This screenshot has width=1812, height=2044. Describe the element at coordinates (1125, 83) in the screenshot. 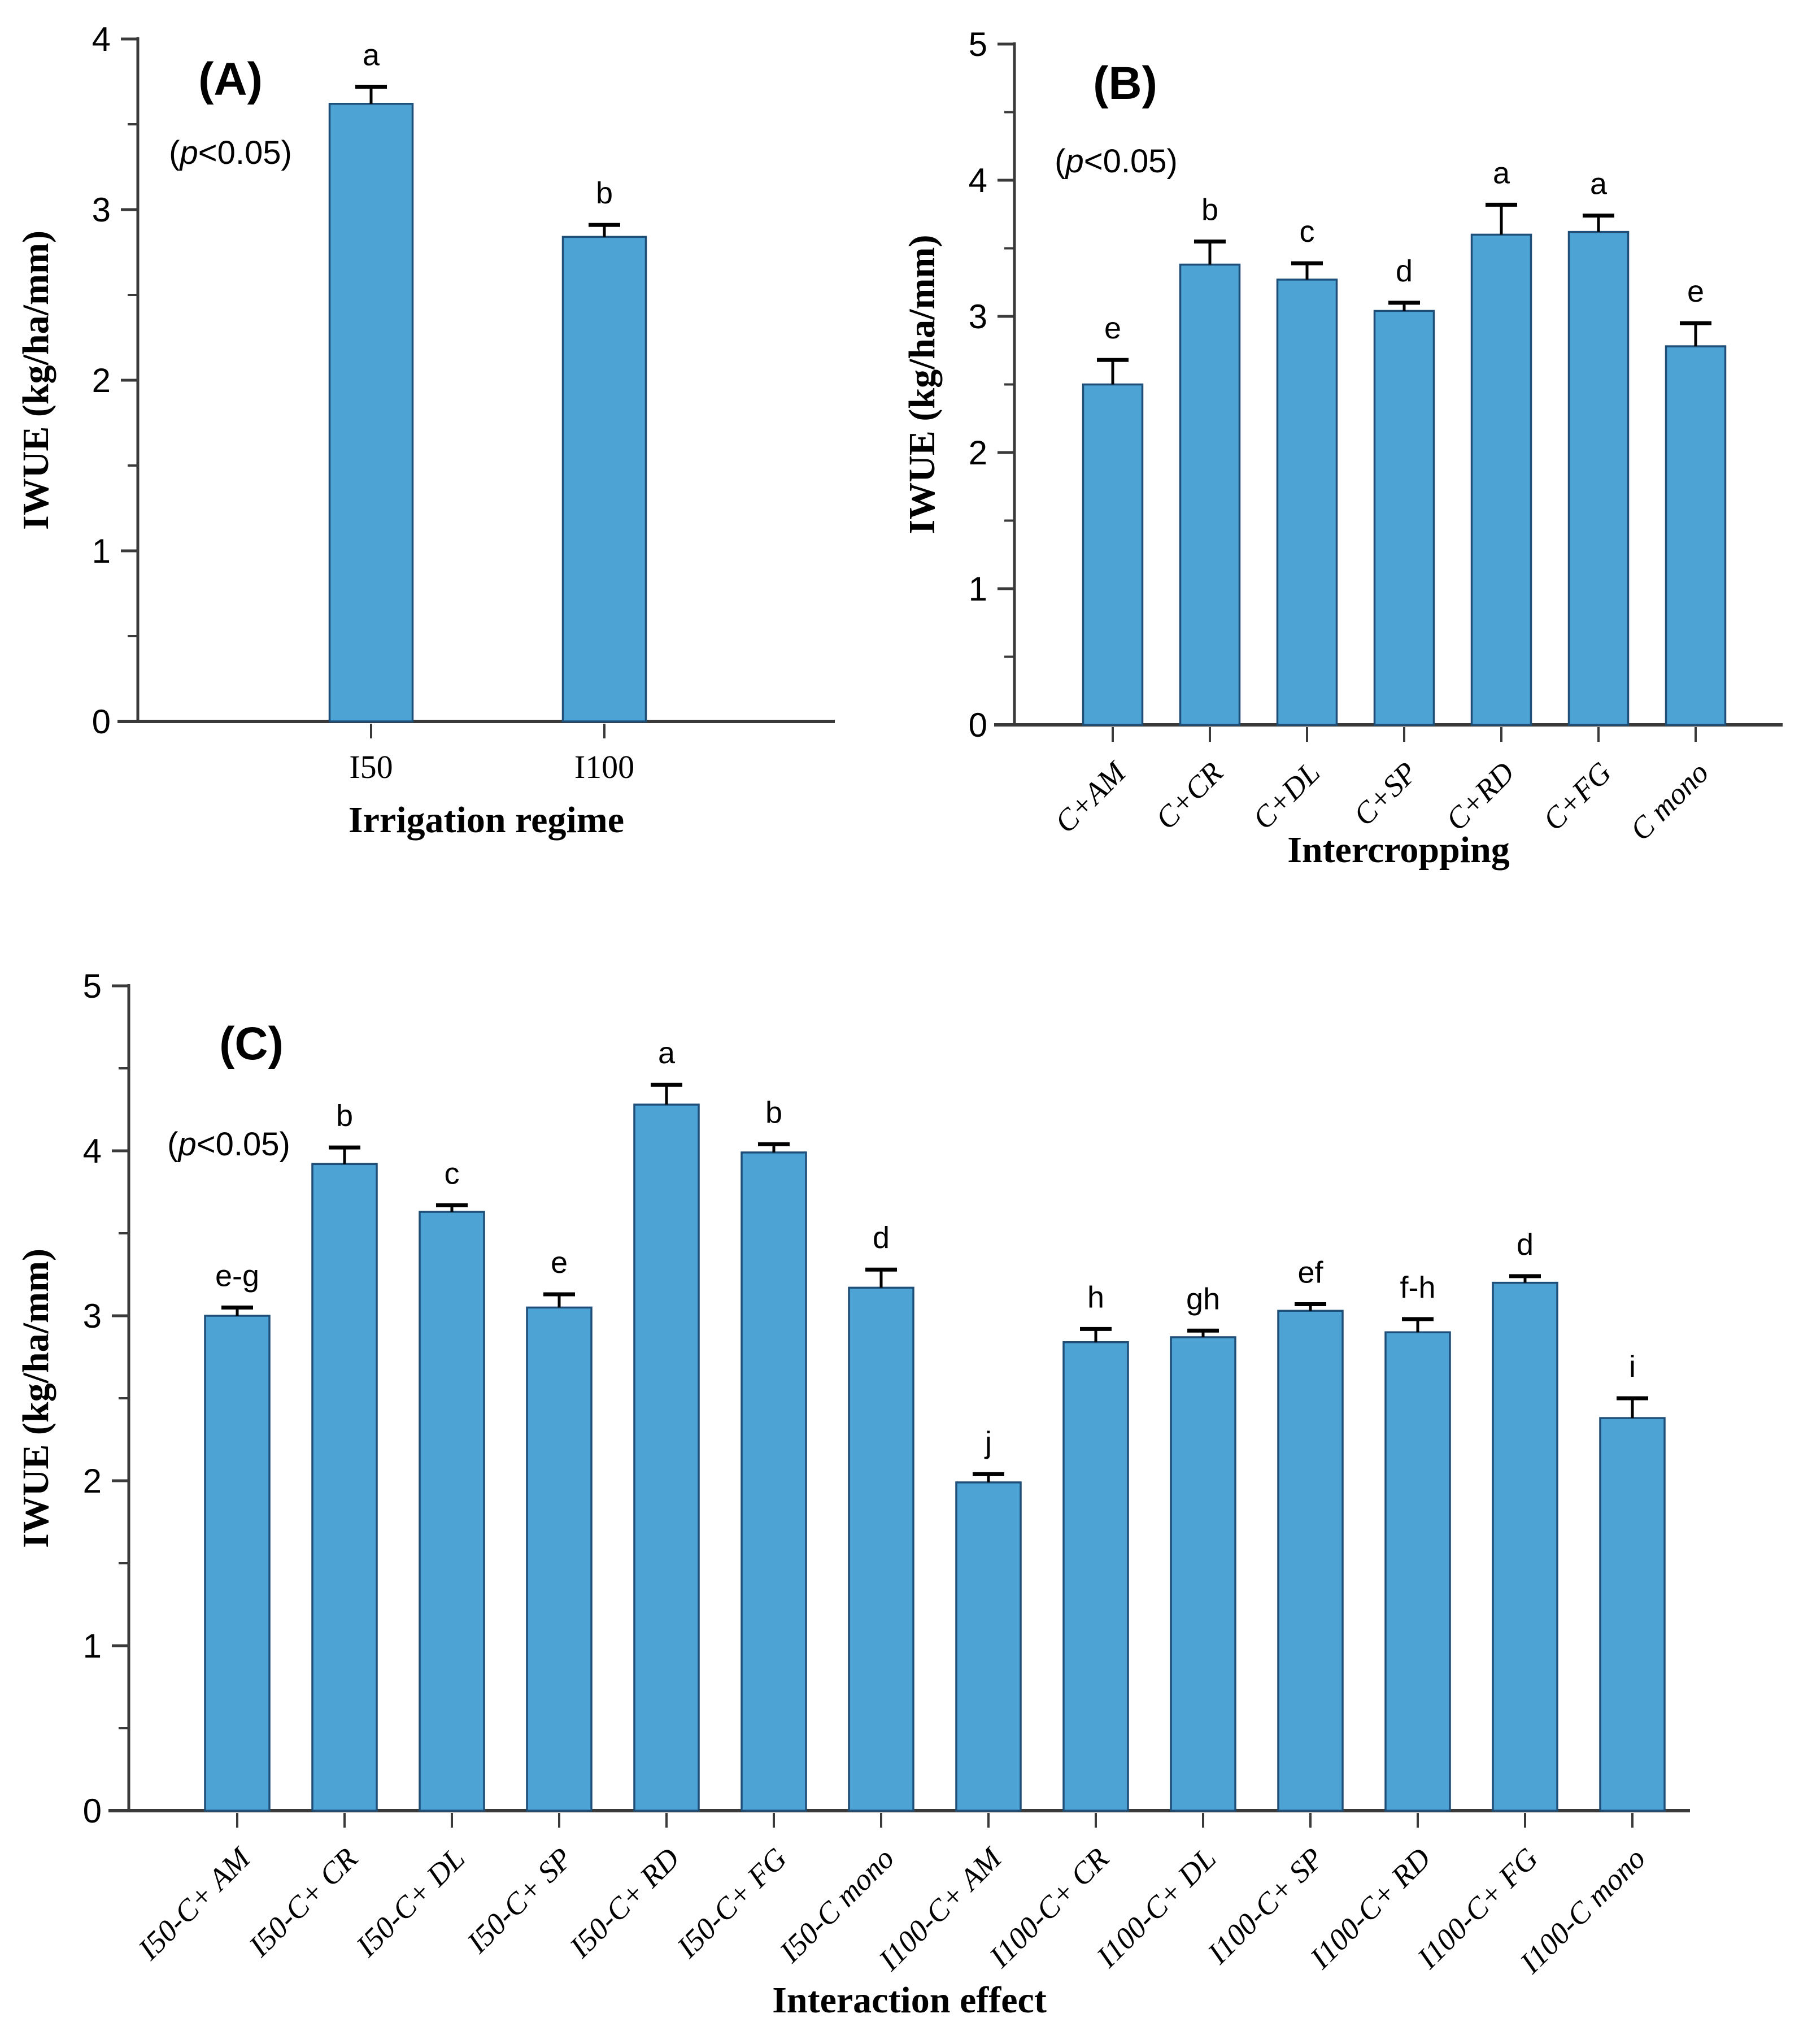

I see `panel-label: (B)` at that location.